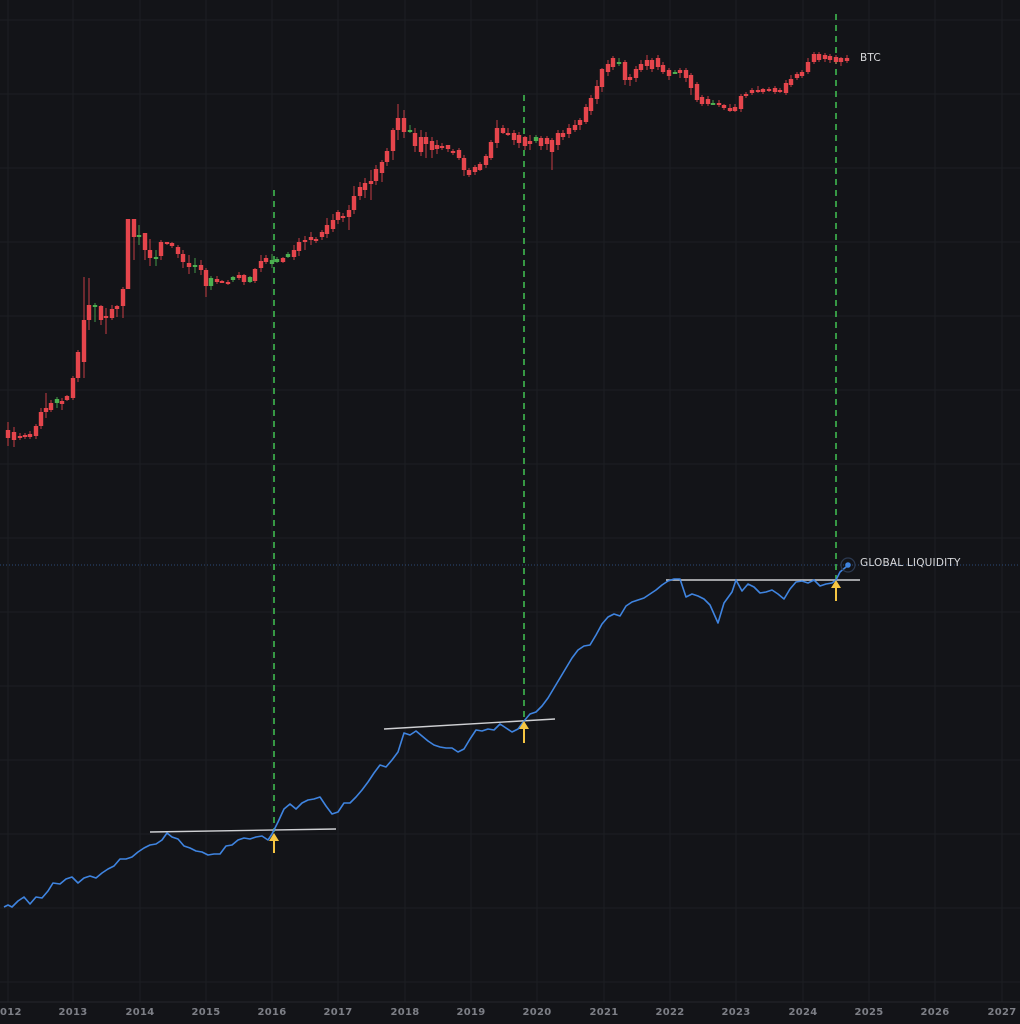 This screenshot has height=1024, width=1020. I want to click on liquidity-last-value-marker, so click(848, 565).